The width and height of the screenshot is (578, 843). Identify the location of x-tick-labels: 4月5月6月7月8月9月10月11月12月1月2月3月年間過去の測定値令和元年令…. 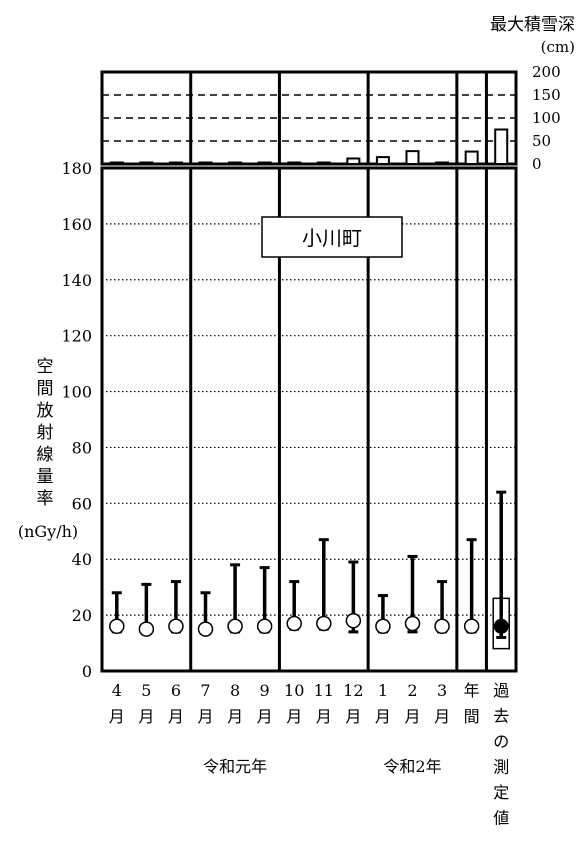
(309, 754).